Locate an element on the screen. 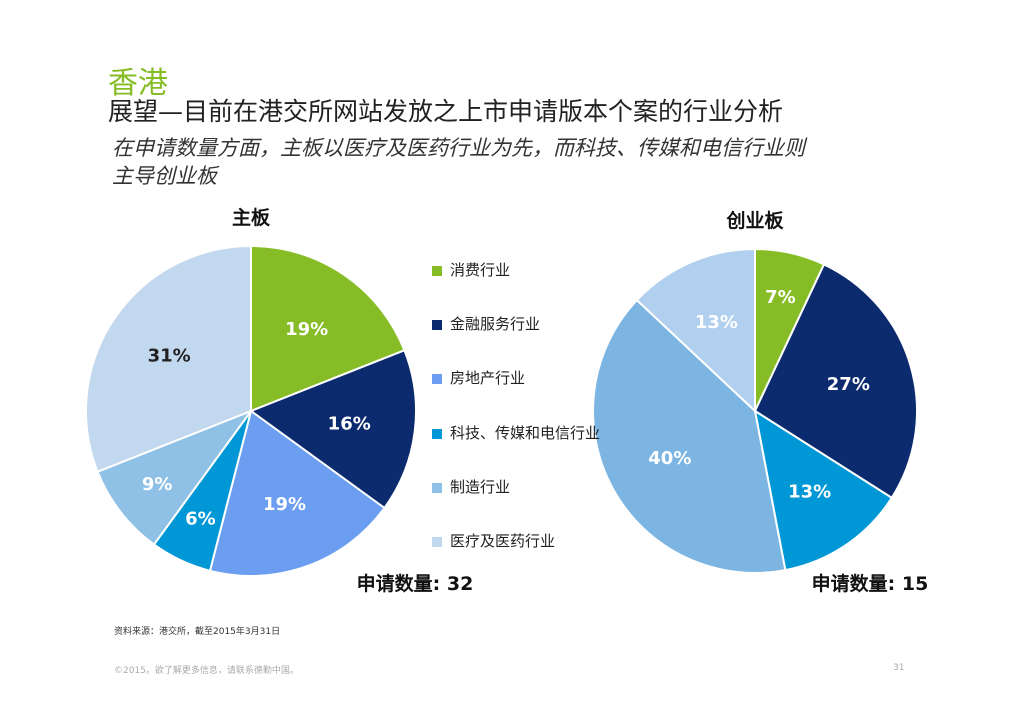 This screenshot has height=724, width=1024. slice-label: 27% is located at coordinates (848, 384).